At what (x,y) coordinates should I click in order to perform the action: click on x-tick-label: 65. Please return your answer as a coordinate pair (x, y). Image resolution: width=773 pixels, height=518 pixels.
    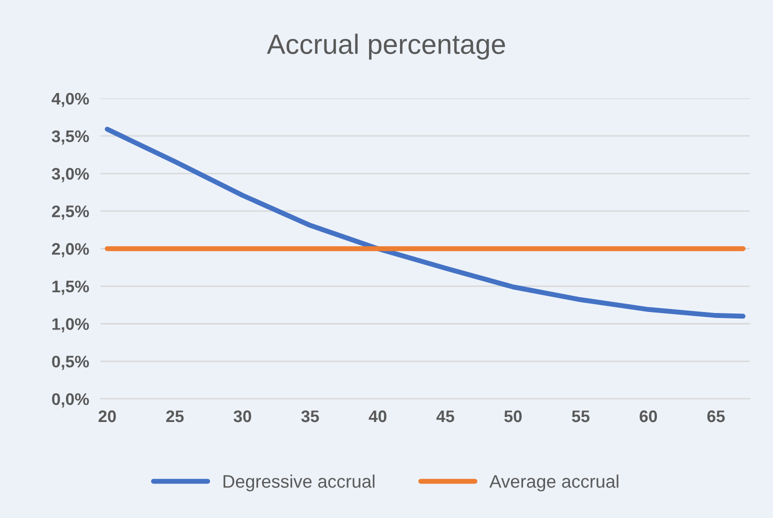
    Looking at the image, I should click on (716, 416).